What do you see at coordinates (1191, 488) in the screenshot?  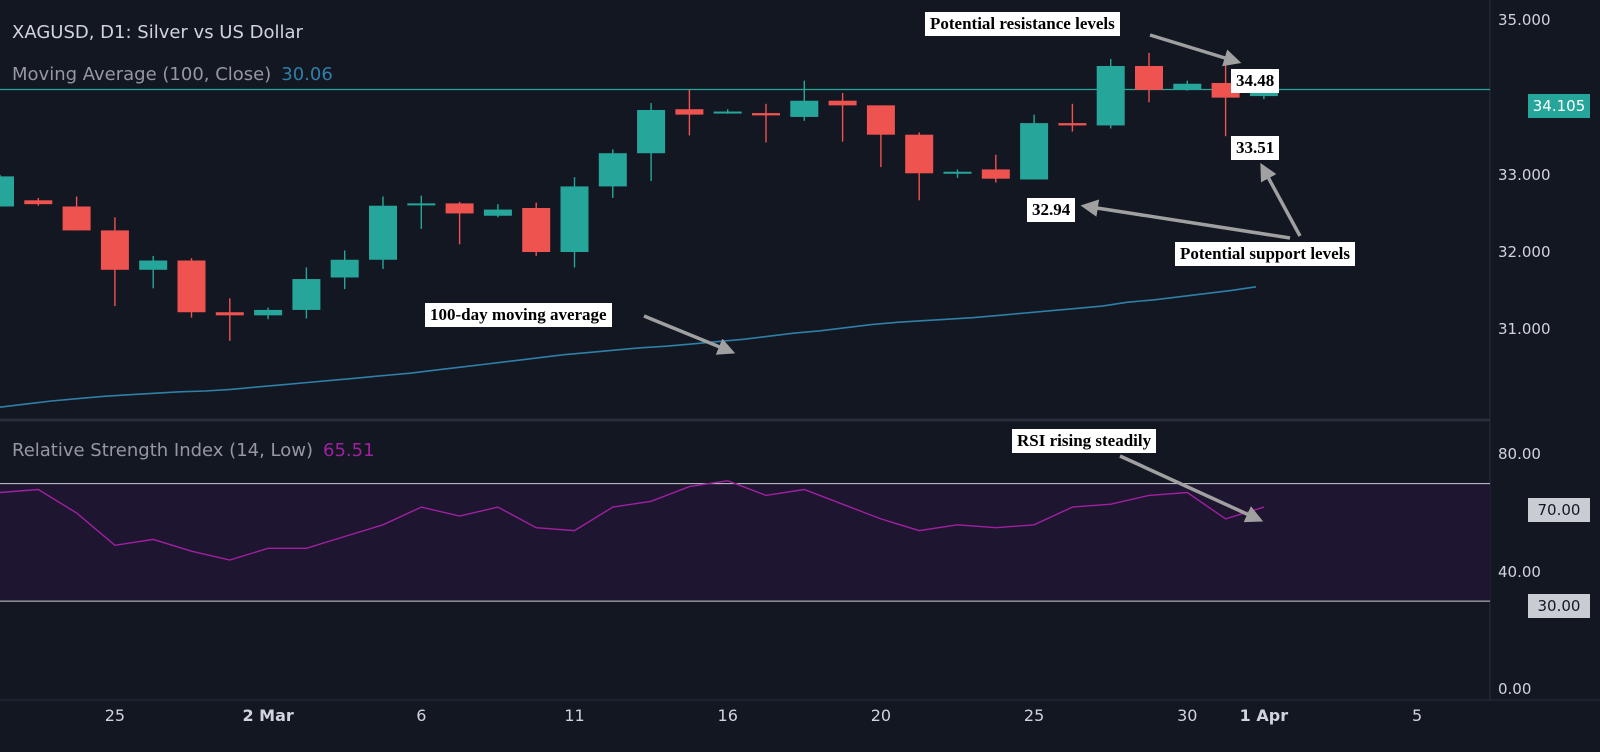 I see `rsi-arrow` at bounding box center [1191, 488].